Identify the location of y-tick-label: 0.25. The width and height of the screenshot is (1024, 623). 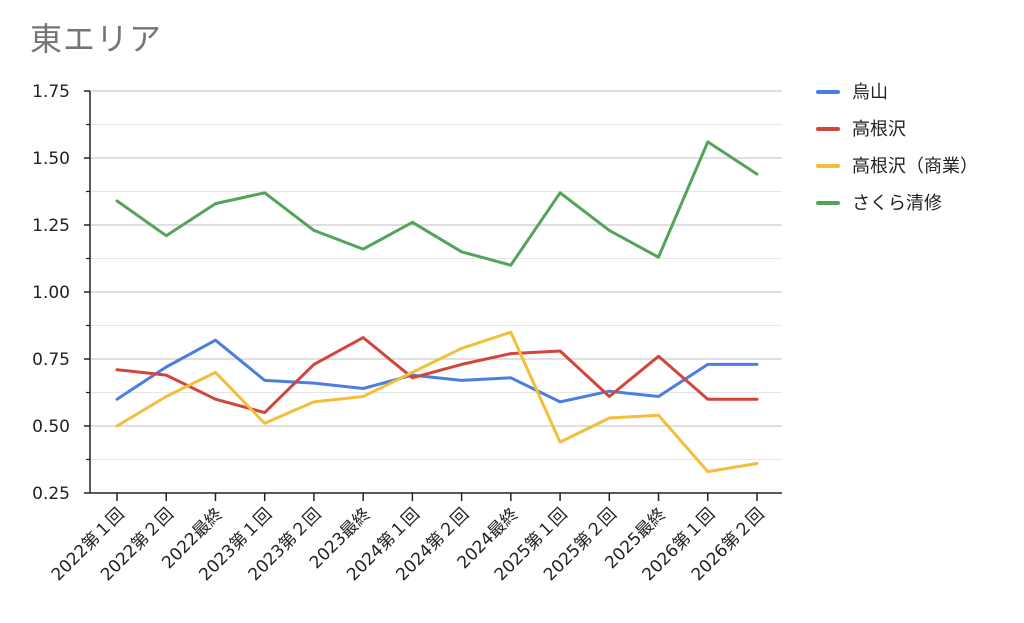
(51, 494).